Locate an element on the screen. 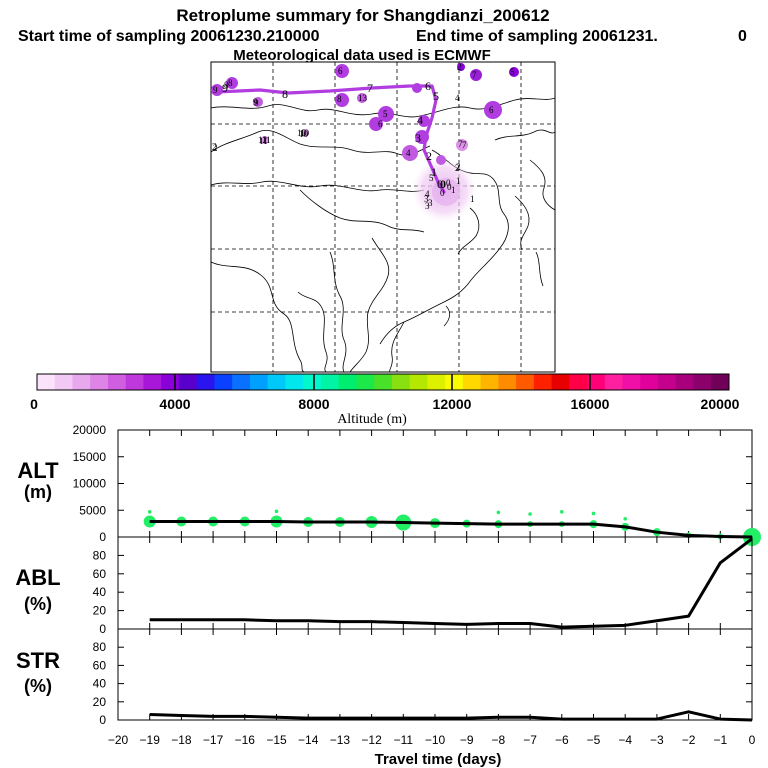  centroid-trajectory-line is located at coordinates (330, 139).